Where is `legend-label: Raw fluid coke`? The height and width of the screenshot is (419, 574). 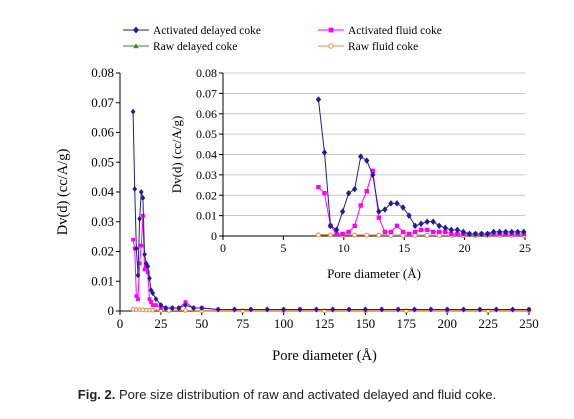 legend-label: Raw fluid coke is located at coordinates (383, 47).